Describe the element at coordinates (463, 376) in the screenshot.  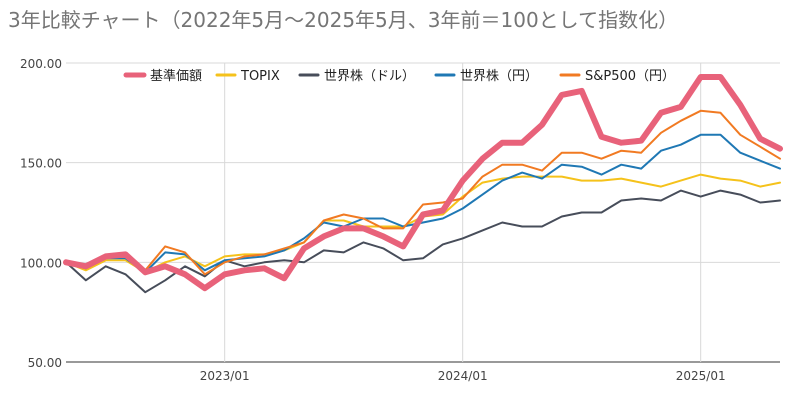
I see `x-tick-label: 2024/01` at that location.